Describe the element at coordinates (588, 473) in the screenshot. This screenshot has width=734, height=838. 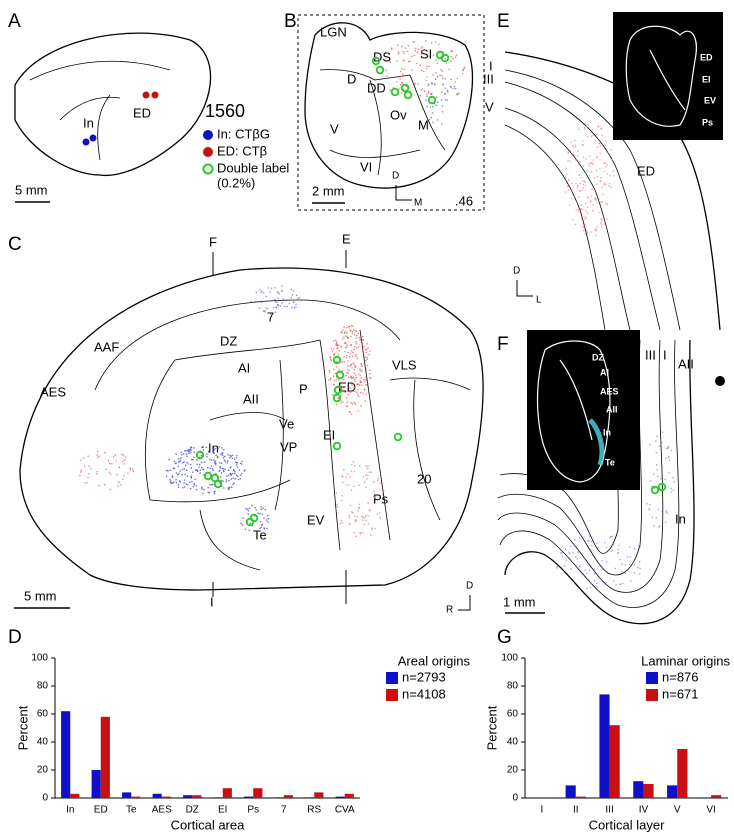
I see `layer-borders` at that location.